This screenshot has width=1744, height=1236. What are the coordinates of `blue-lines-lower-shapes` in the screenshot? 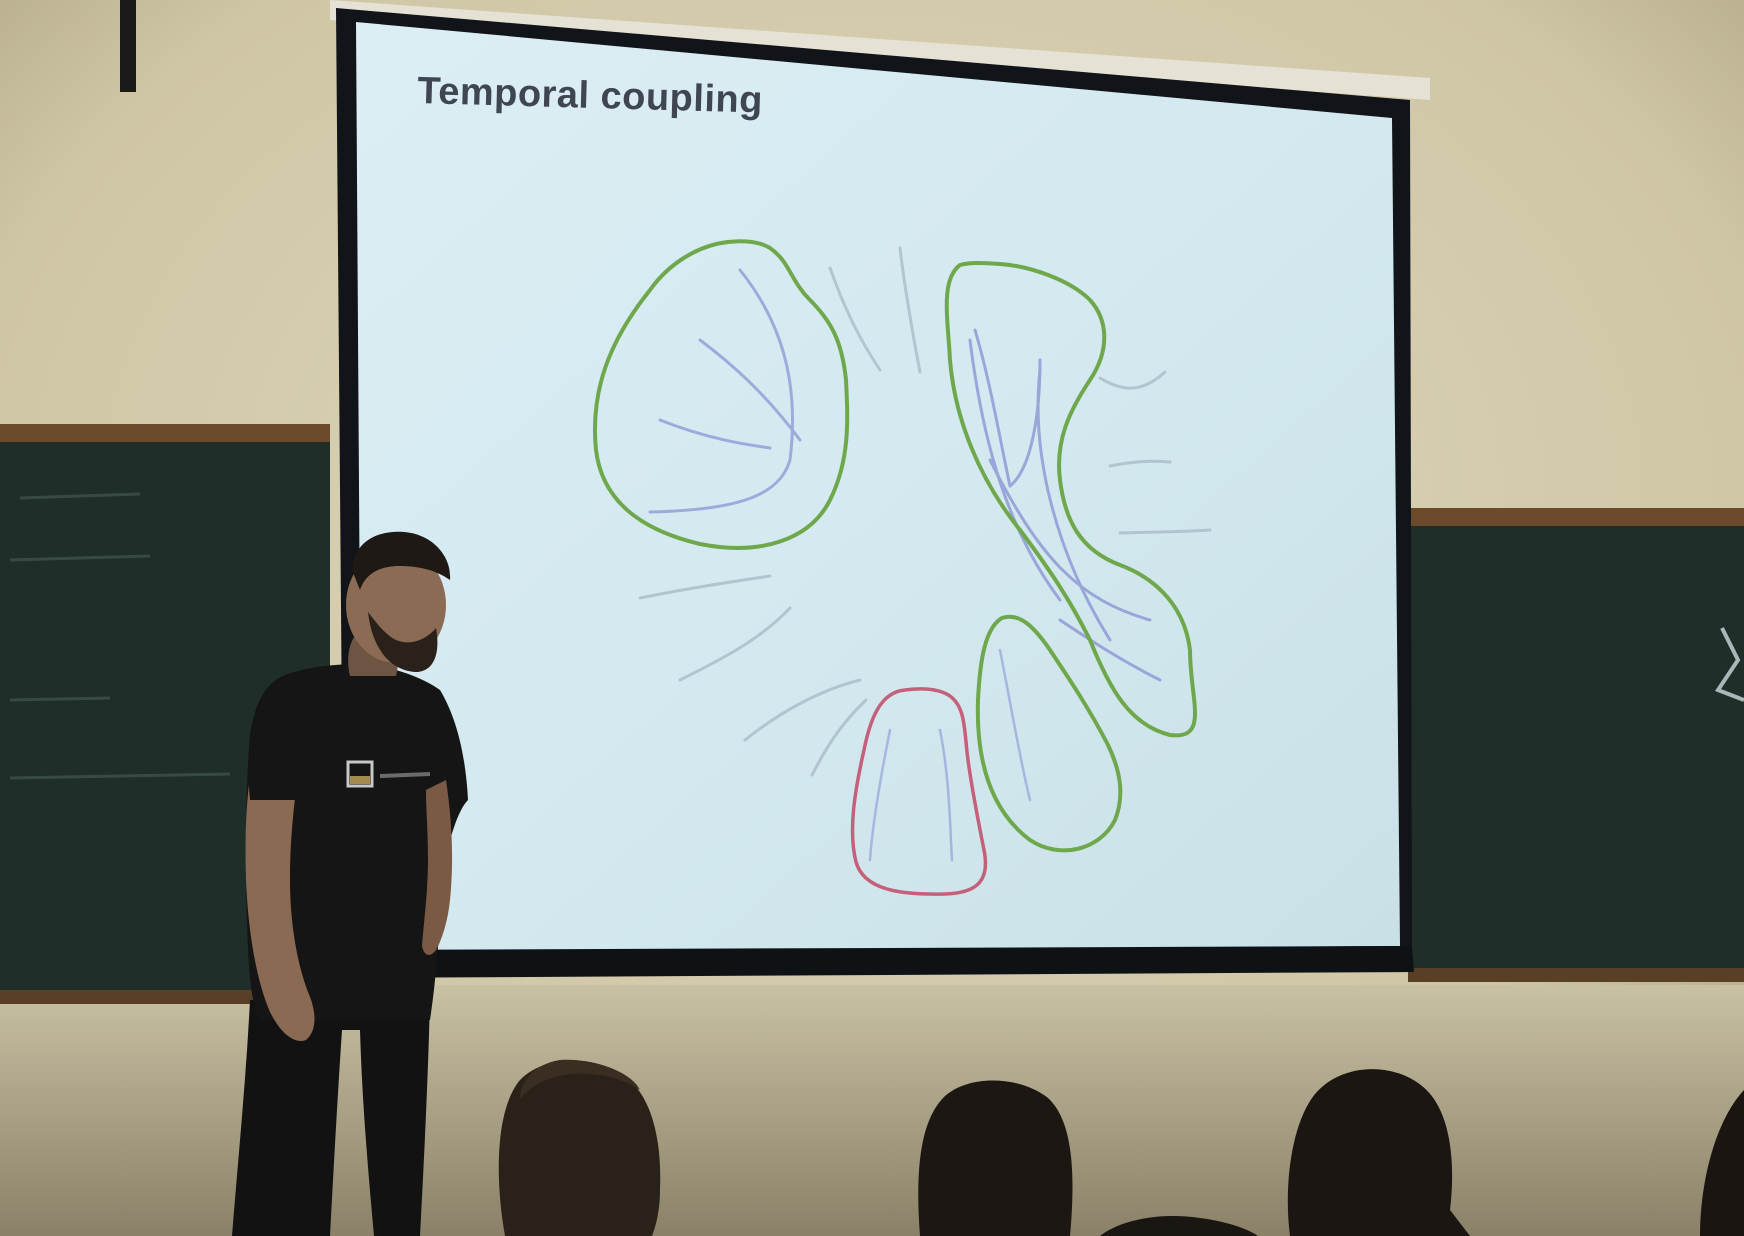 It's located at (950, 755).